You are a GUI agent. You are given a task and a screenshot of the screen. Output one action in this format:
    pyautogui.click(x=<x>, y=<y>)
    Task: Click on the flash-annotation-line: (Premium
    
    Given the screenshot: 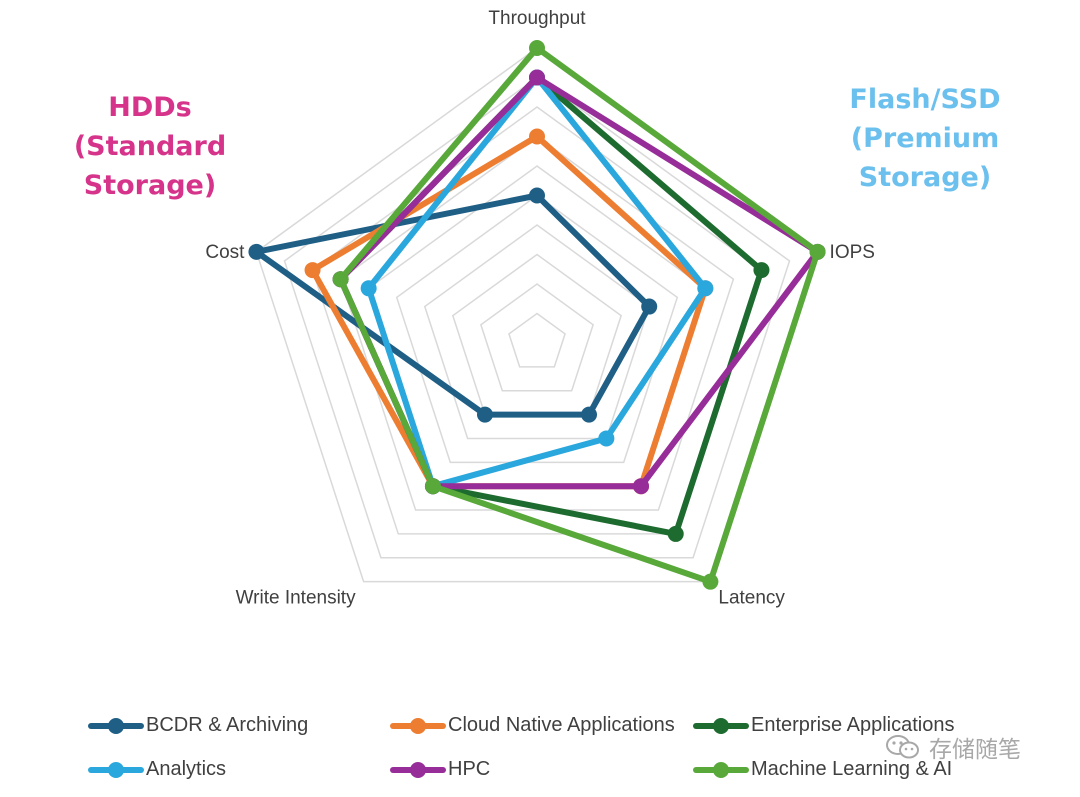 What is the action you would take?
    pyautogui.click(x=925, y=138)
    